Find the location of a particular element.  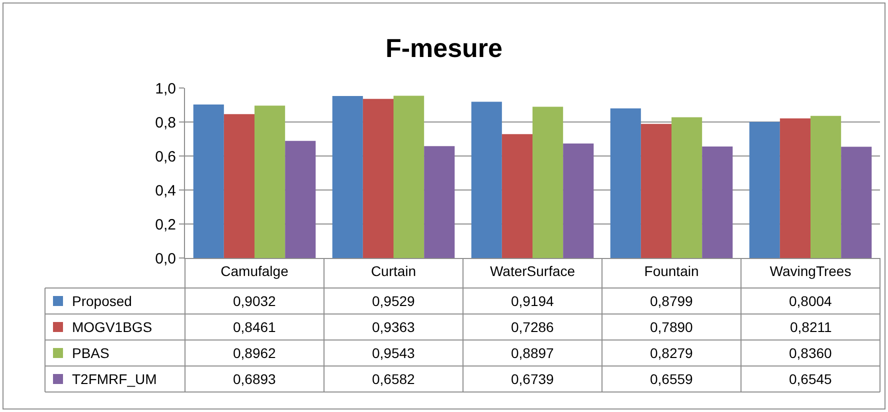

data-label: 0,6582 is located at coordinates (394, 379).